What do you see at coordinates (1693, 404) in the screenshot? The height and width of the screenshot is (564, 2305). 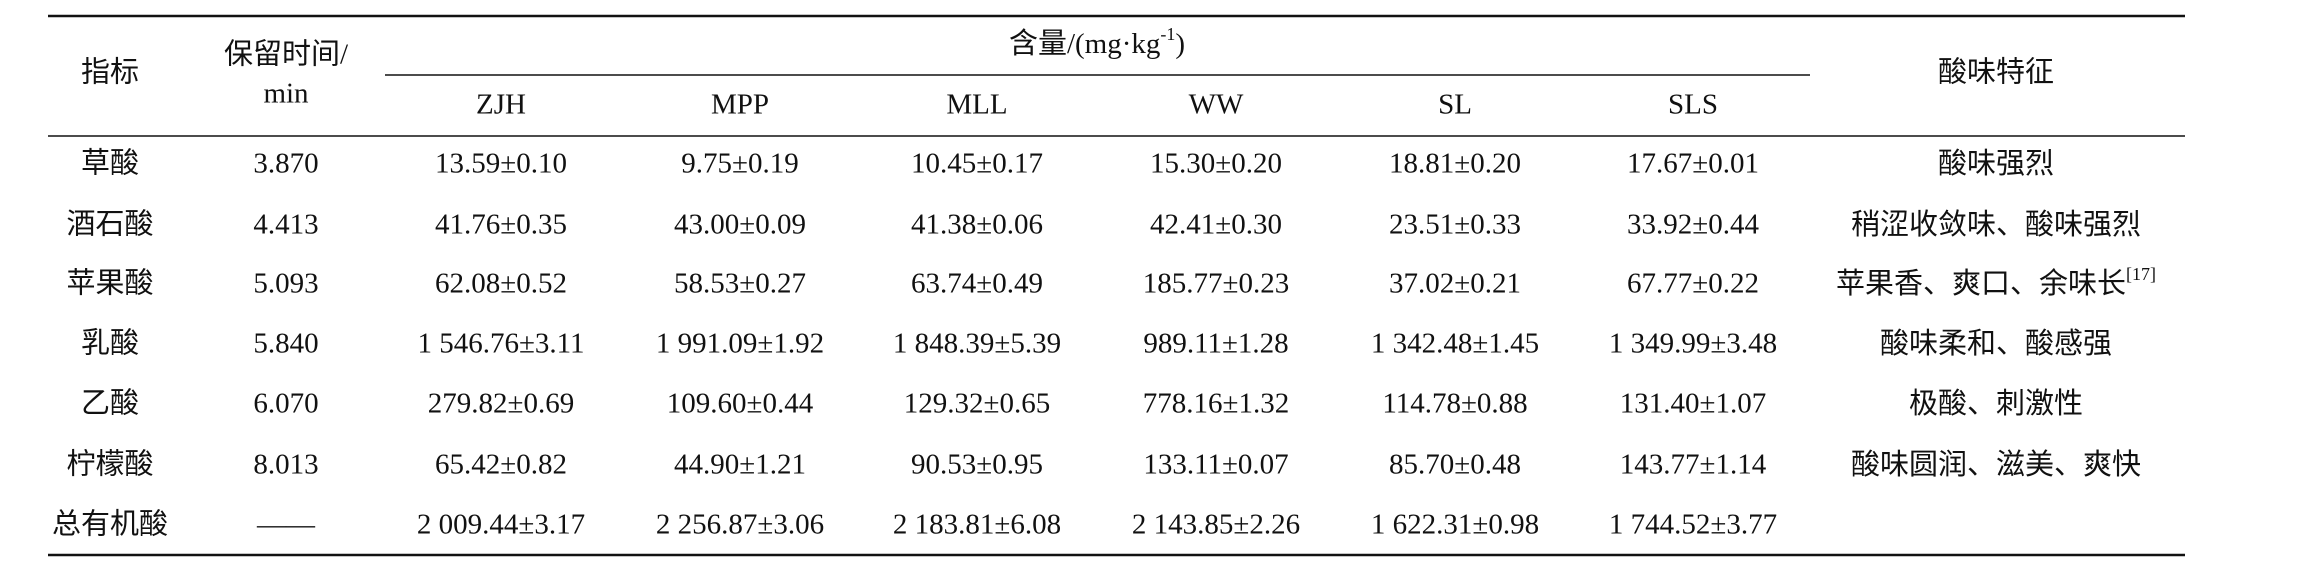 I see `table-cell: 131.40±1.07` at bounding box center [1693, 404].